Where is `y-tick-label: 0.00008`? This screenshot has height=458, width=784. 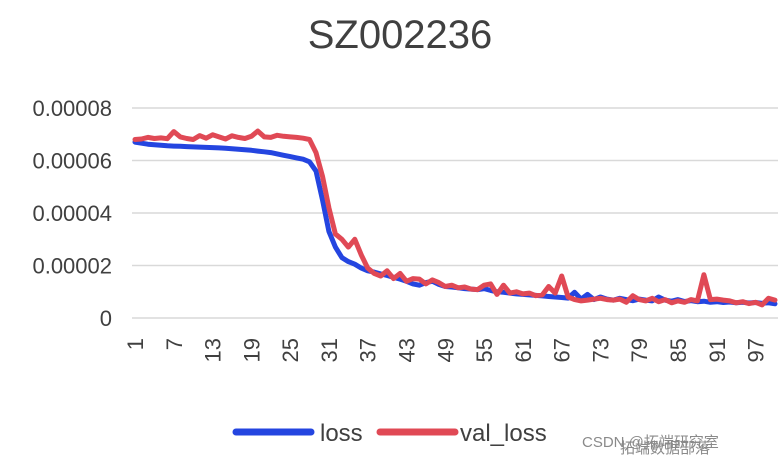 y-tick-label: 0.00008 is located at coordinates (72, 108).